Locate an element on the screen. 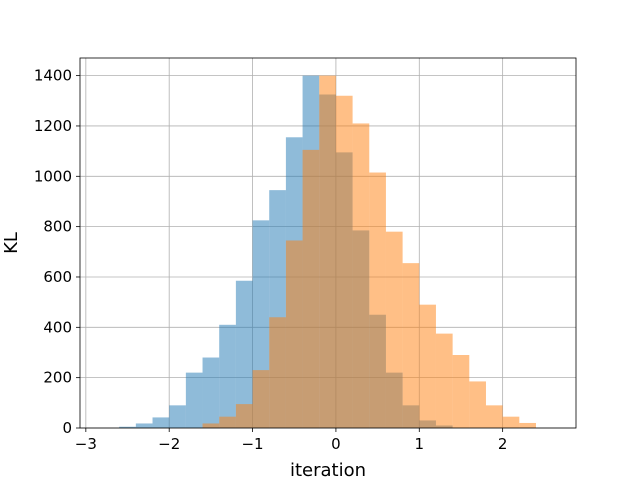  x-axis-ticks: −3 −2 −1 0 1 2 is located at coordinates (291, 440).